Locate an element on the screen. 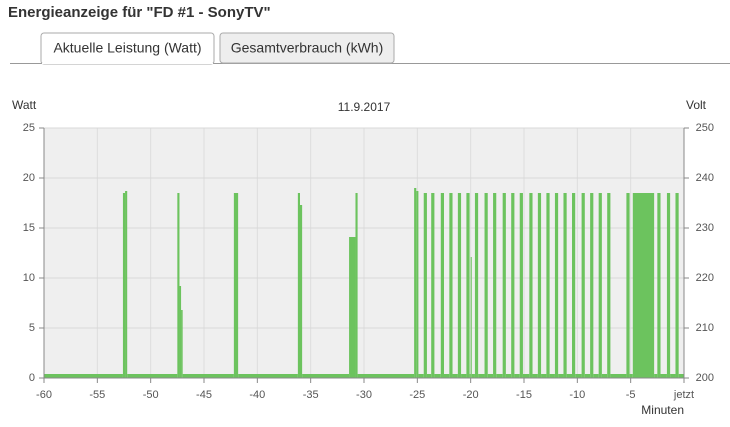  y-tick-label: 10 is located at coordinates (29, 278).